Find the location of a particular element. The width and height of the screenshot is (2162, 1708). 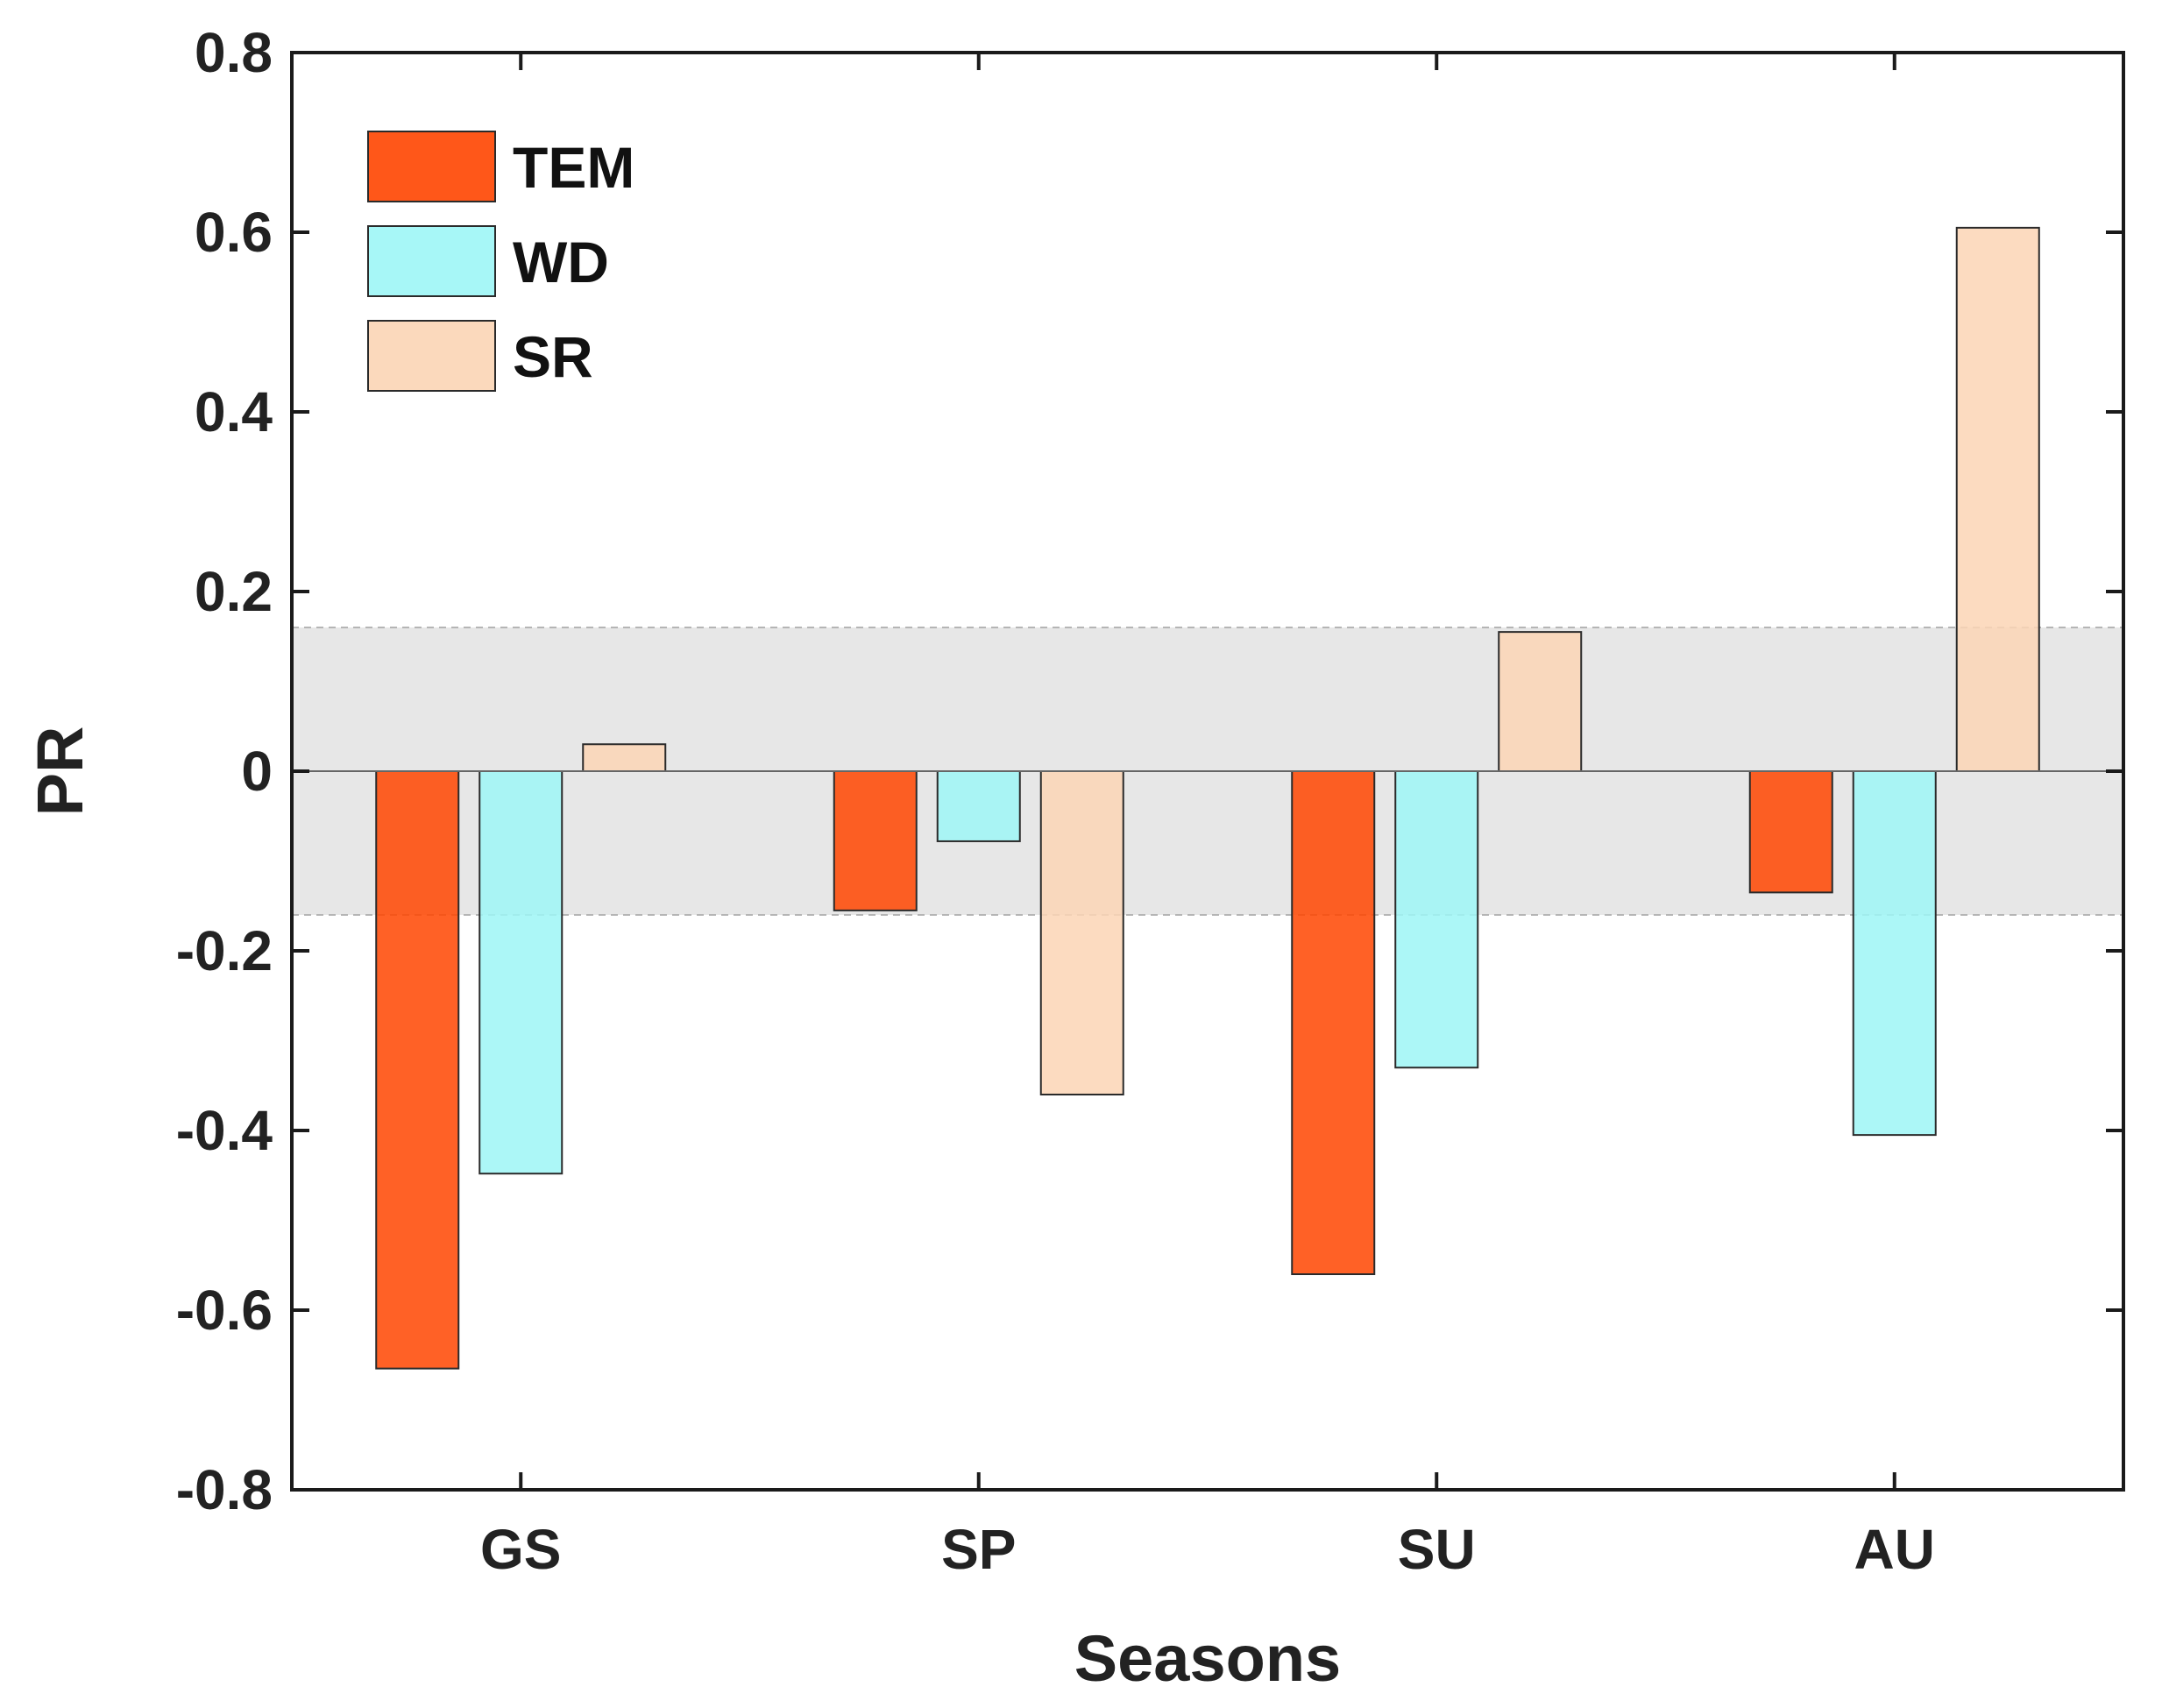

y-tick-label: 0.6 is located at coordinates (234, 233).